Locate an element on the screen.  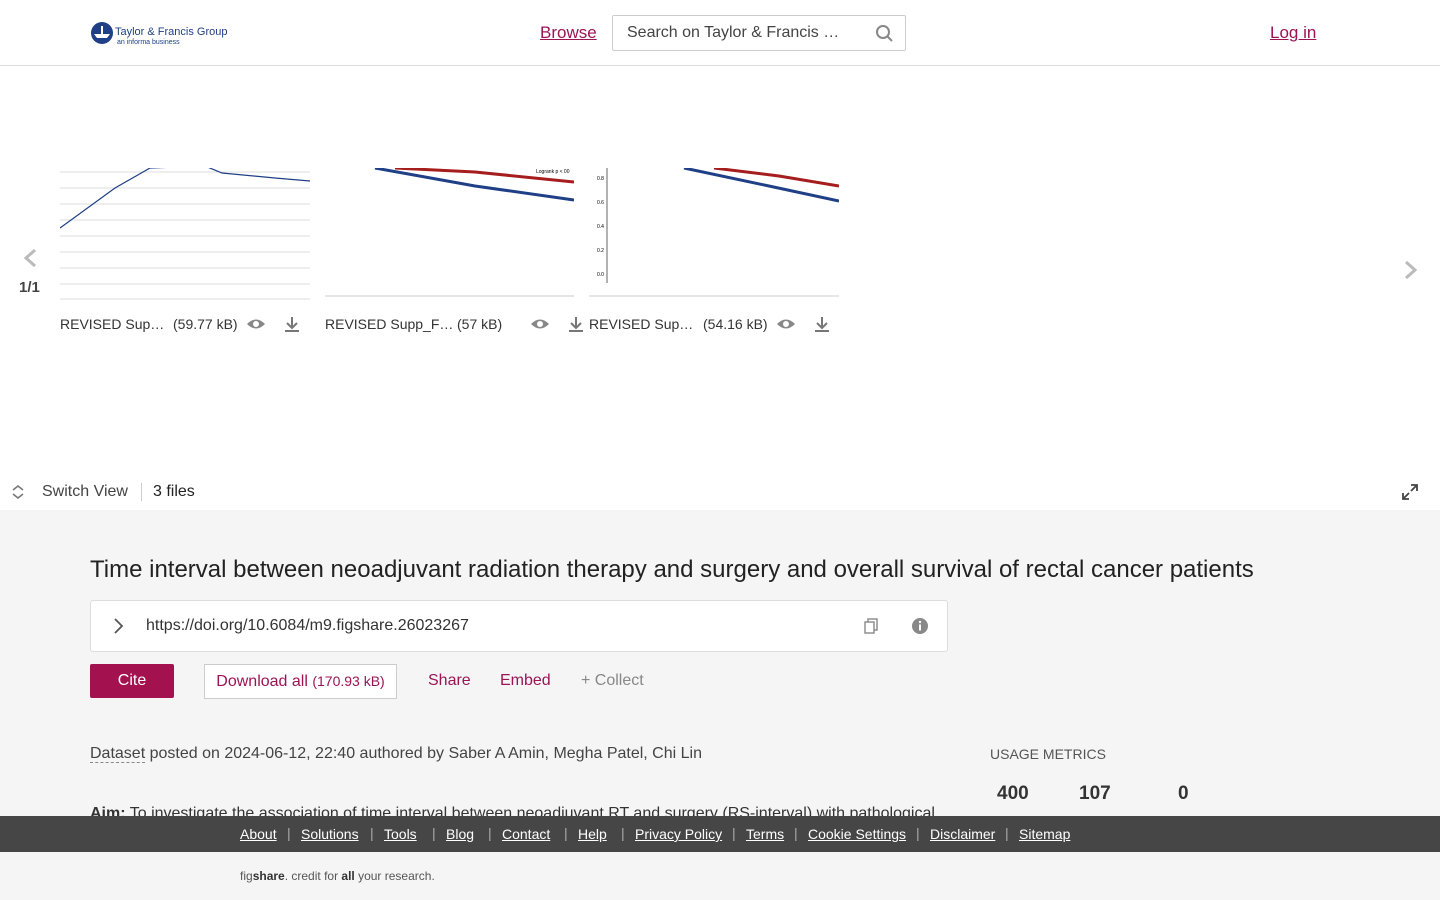
files-count: 3 files is located at coordinates (174, 491).